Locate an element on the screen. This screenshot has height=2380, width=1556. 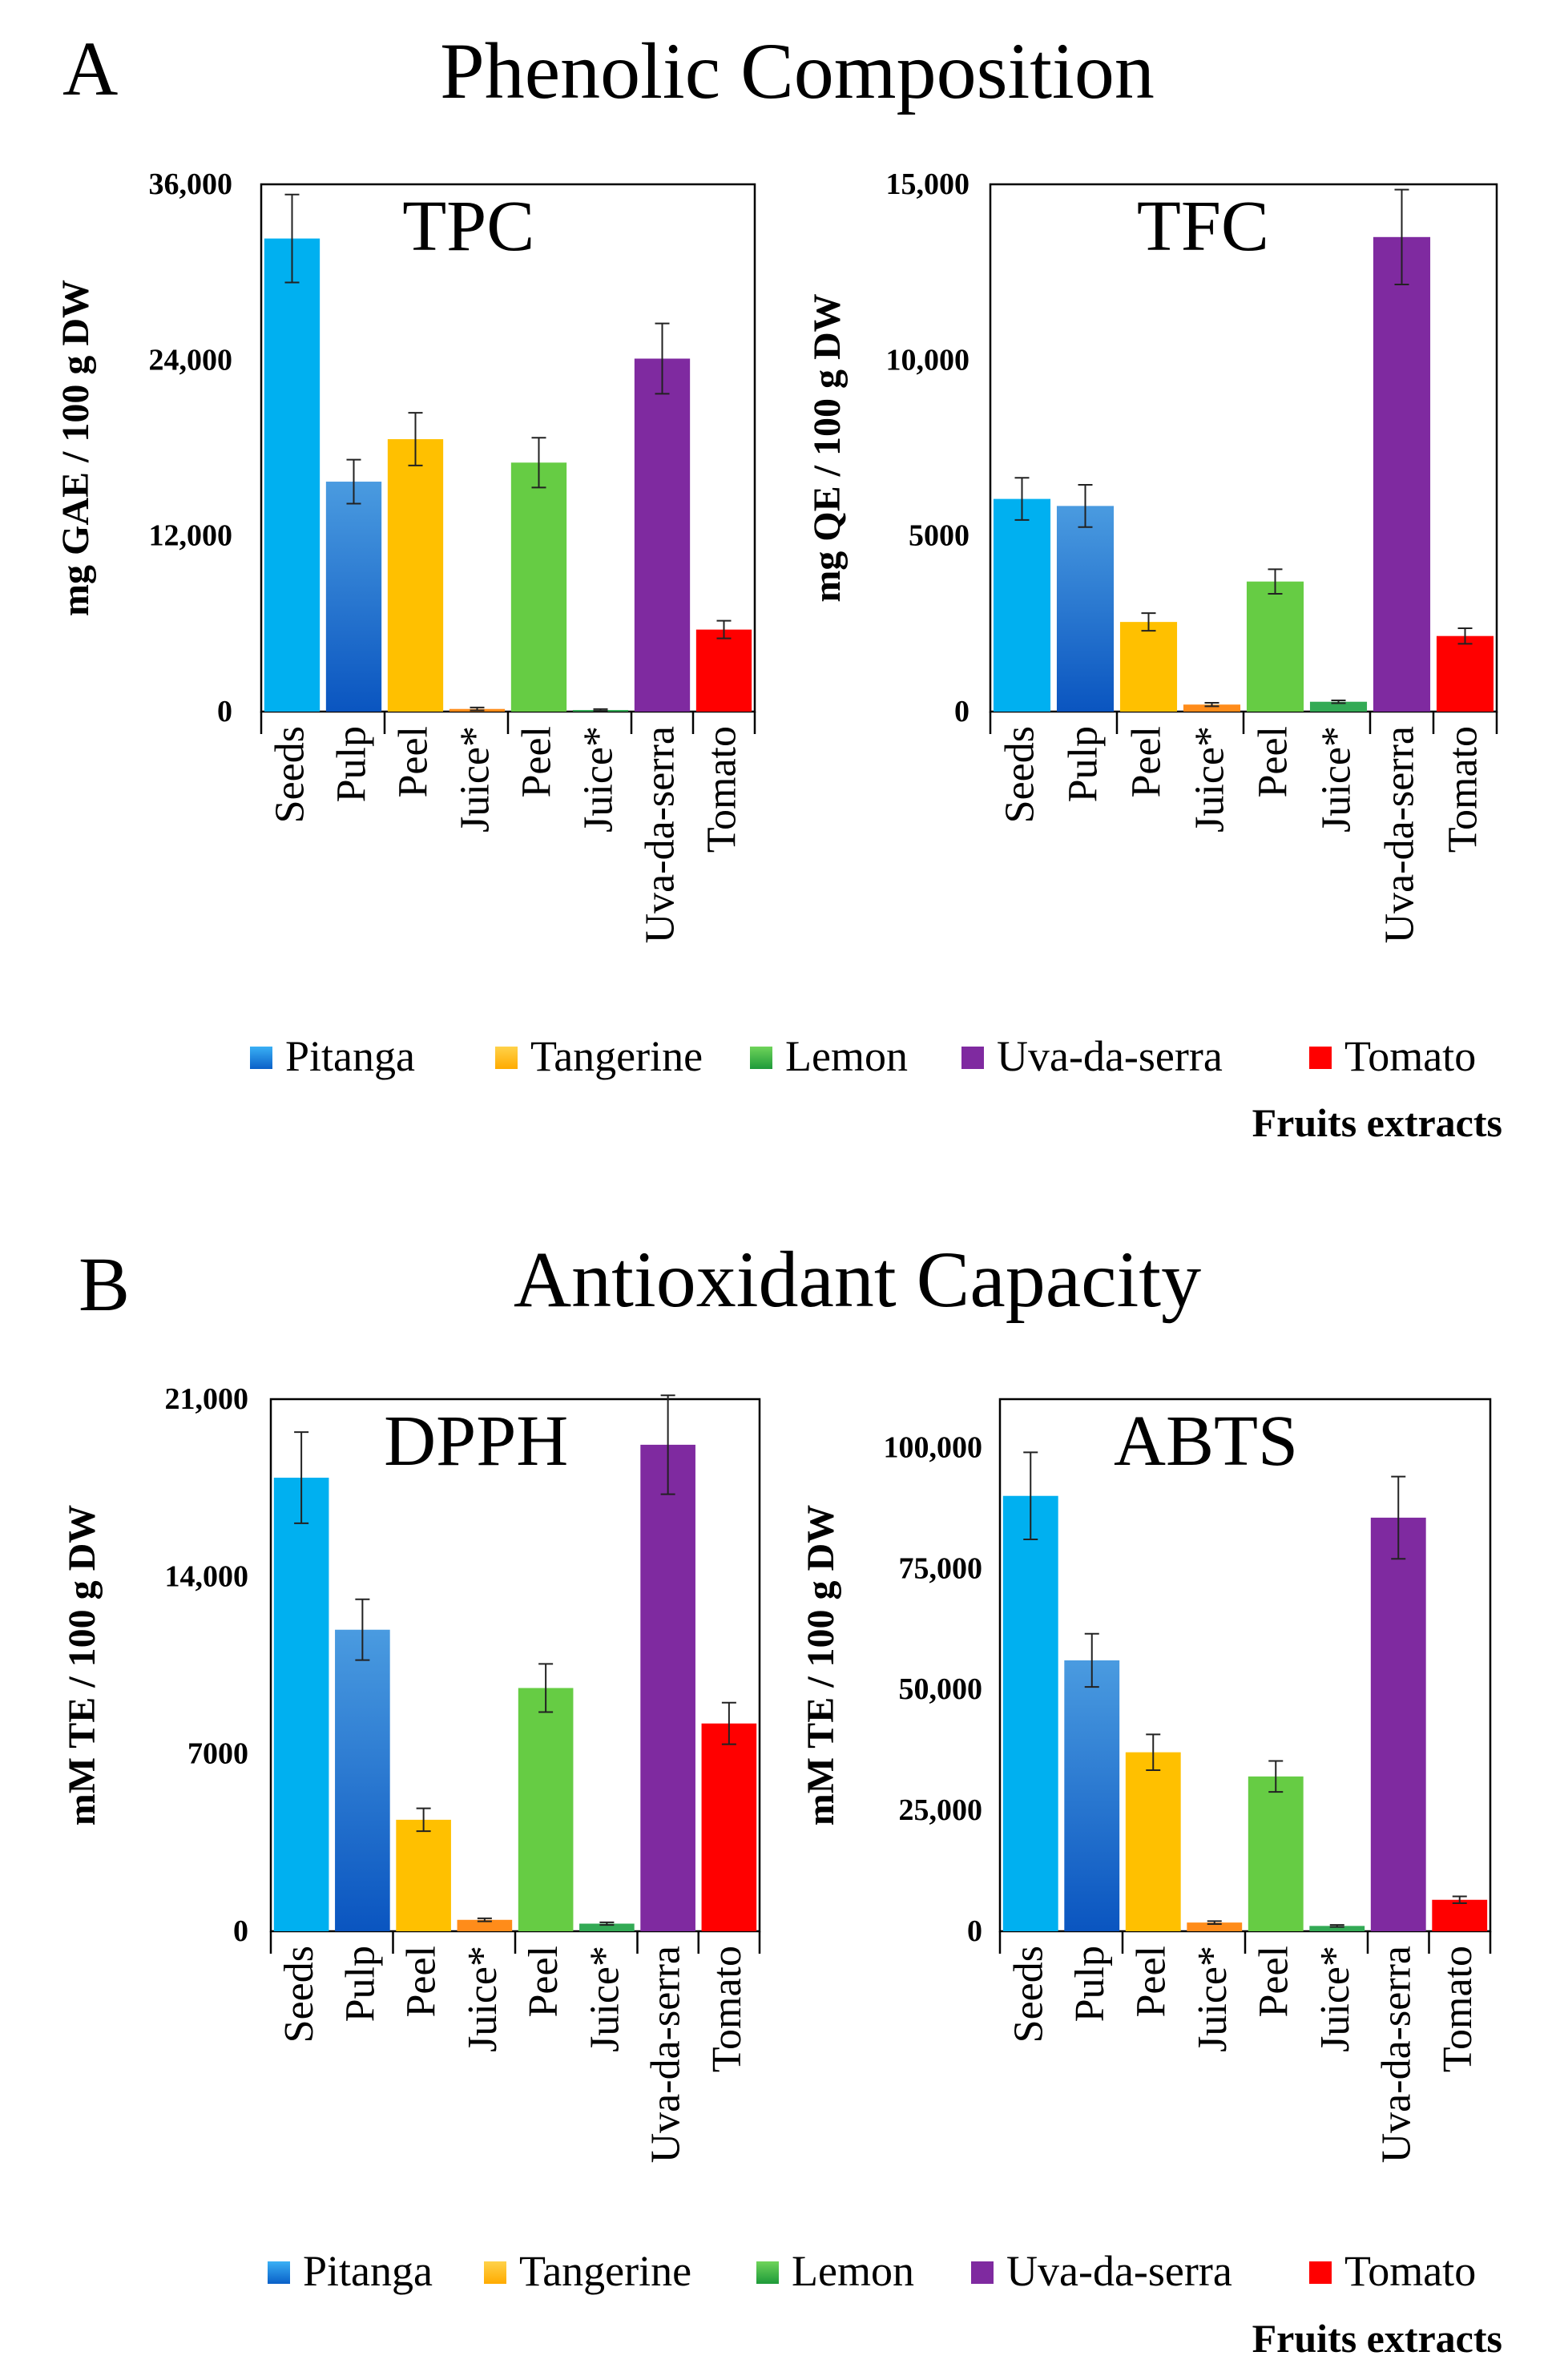
tfc-y-axis-label: mg QE / 100 g DW is located at coordinates (827, 447).